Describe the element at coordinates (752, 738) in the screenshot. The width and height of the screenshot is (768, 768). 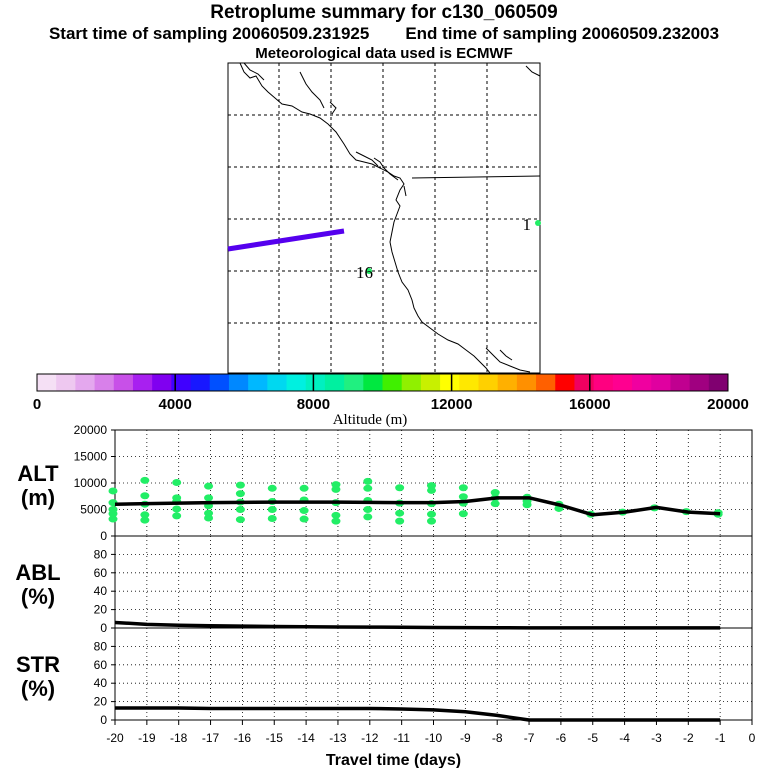
I see `x-tick-label: 0` at that location.